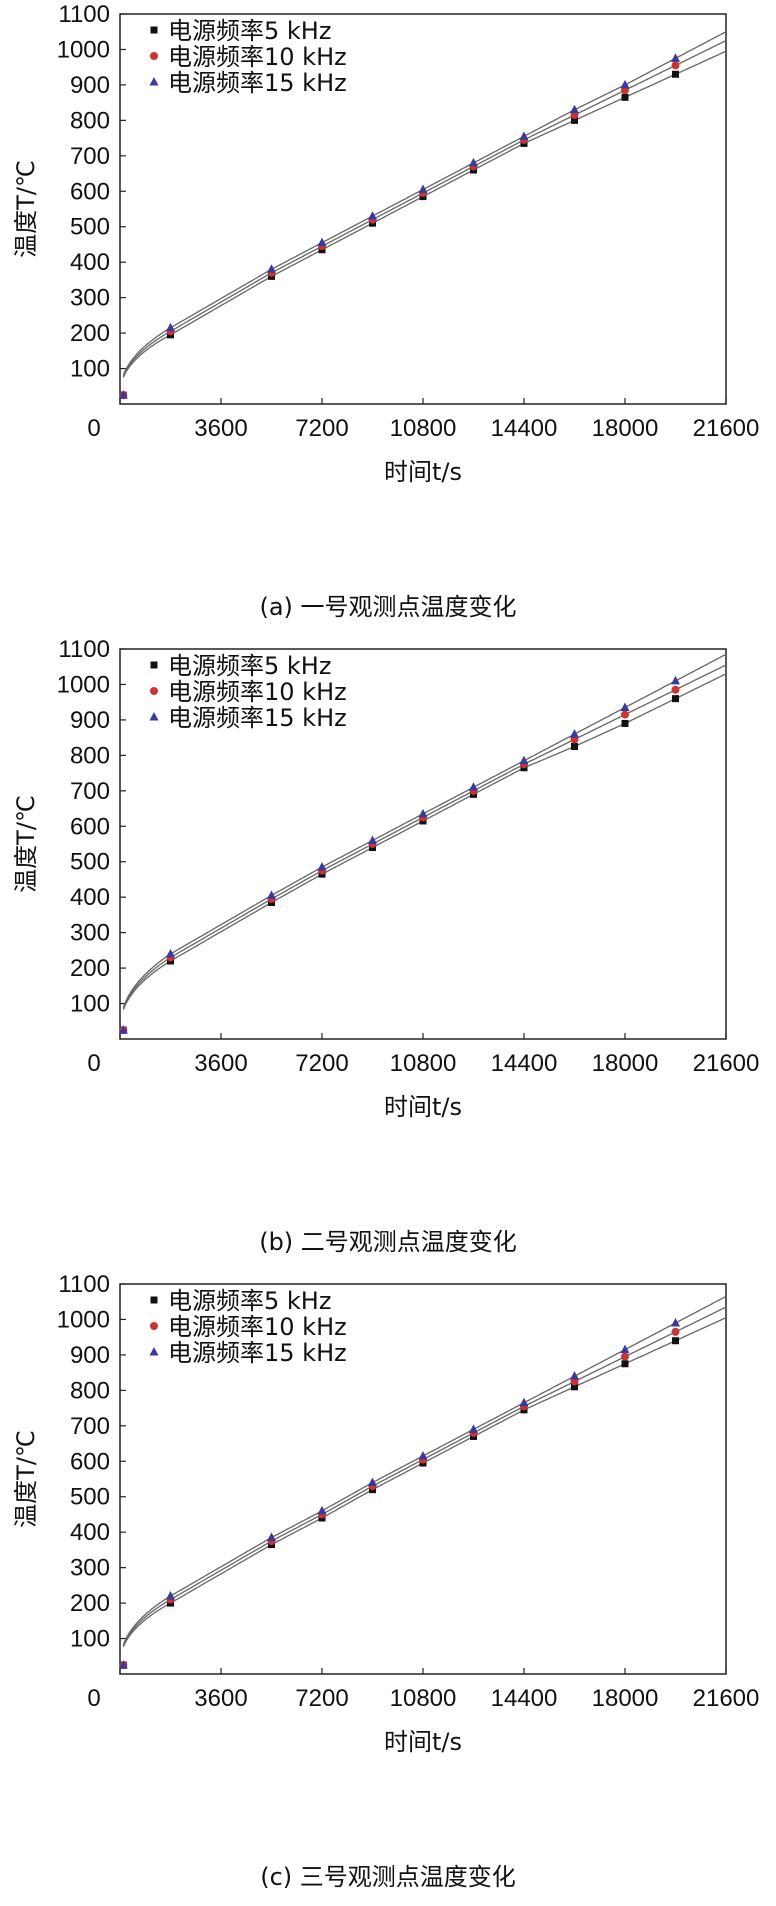 The height and width of the screenshot is (1906, 776). I want to click on figure-caption-b: (b) 二号观测点温度变化, so click(388, 1242).